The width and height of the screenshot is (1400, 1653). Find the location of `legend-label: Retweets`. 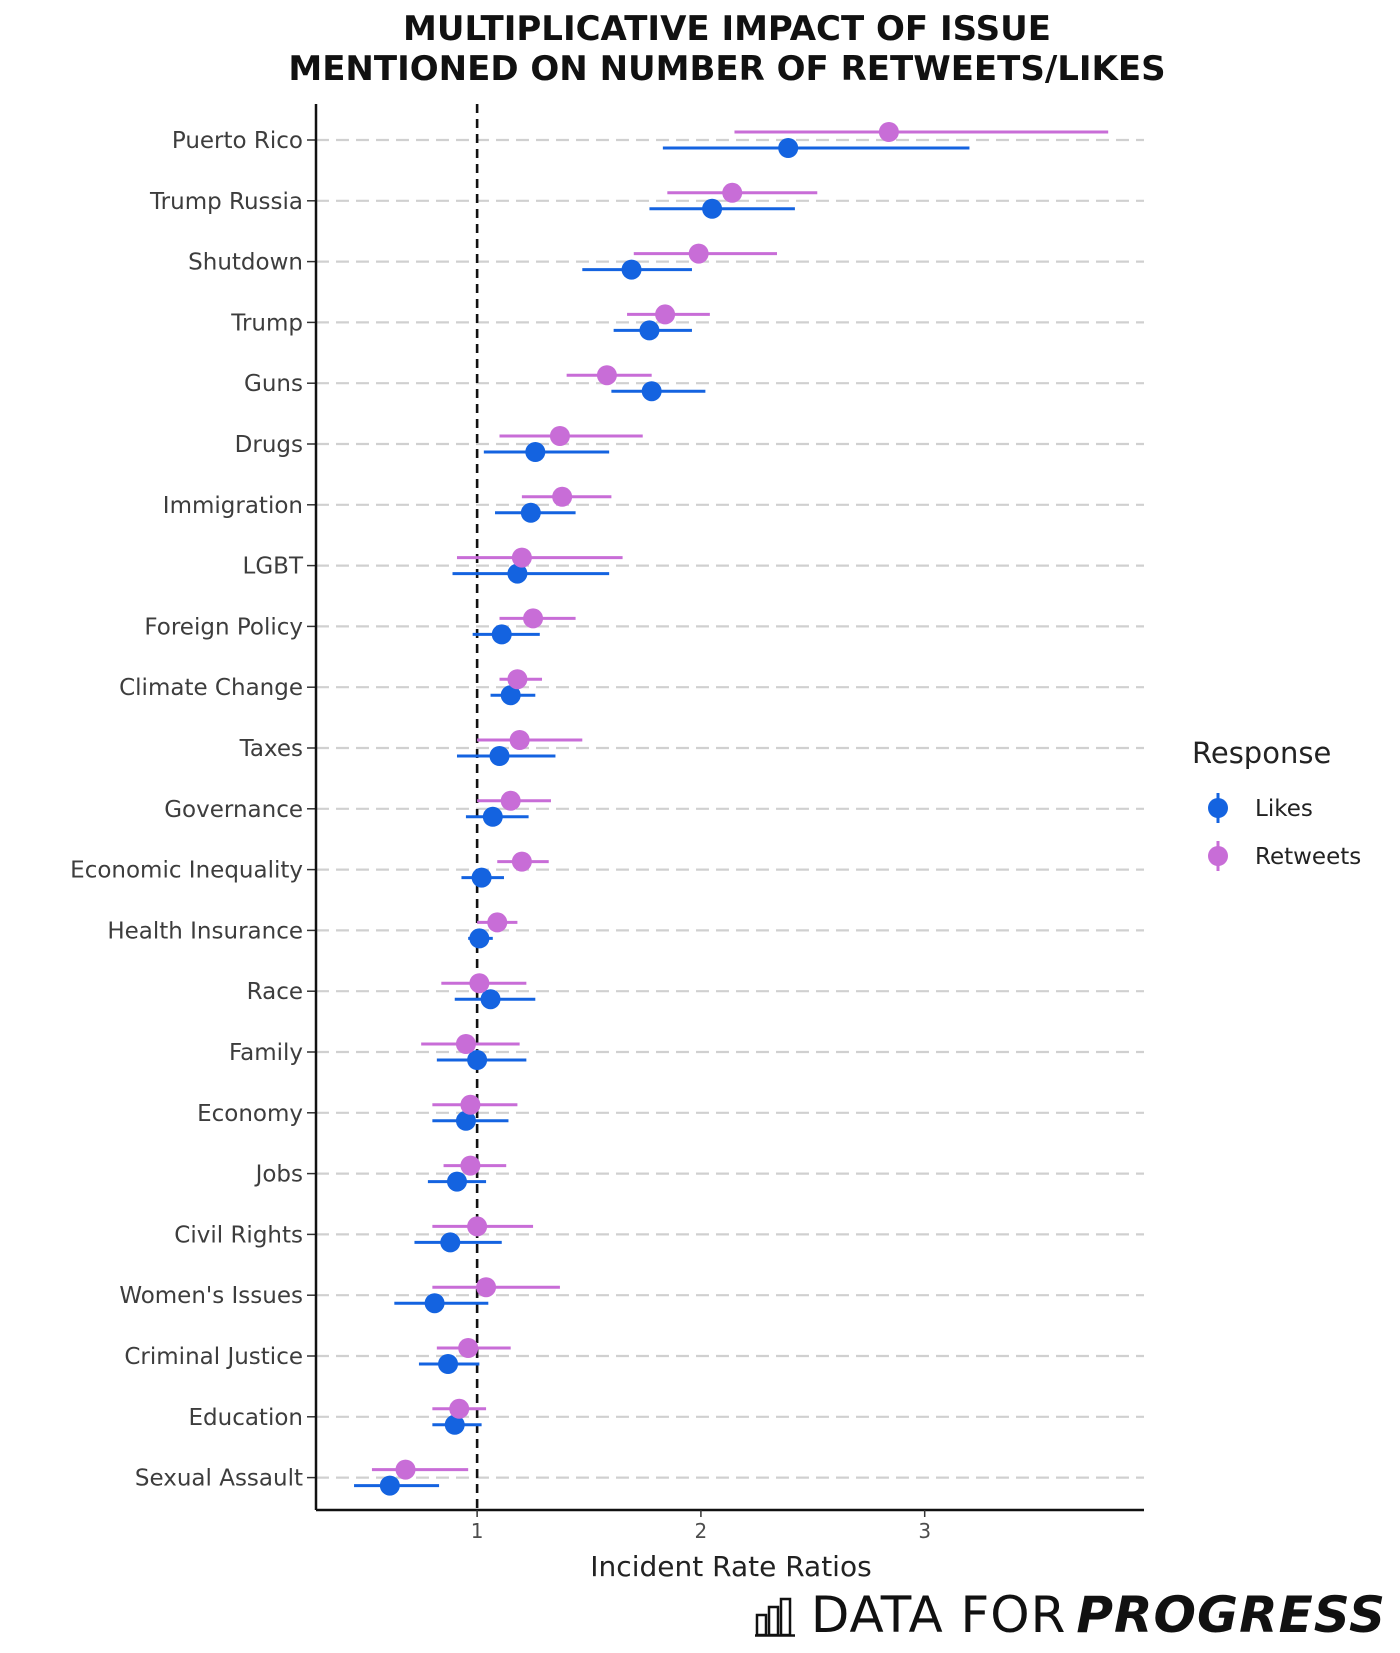

legend-label: Retweets is located at coordinates (1308, 857).